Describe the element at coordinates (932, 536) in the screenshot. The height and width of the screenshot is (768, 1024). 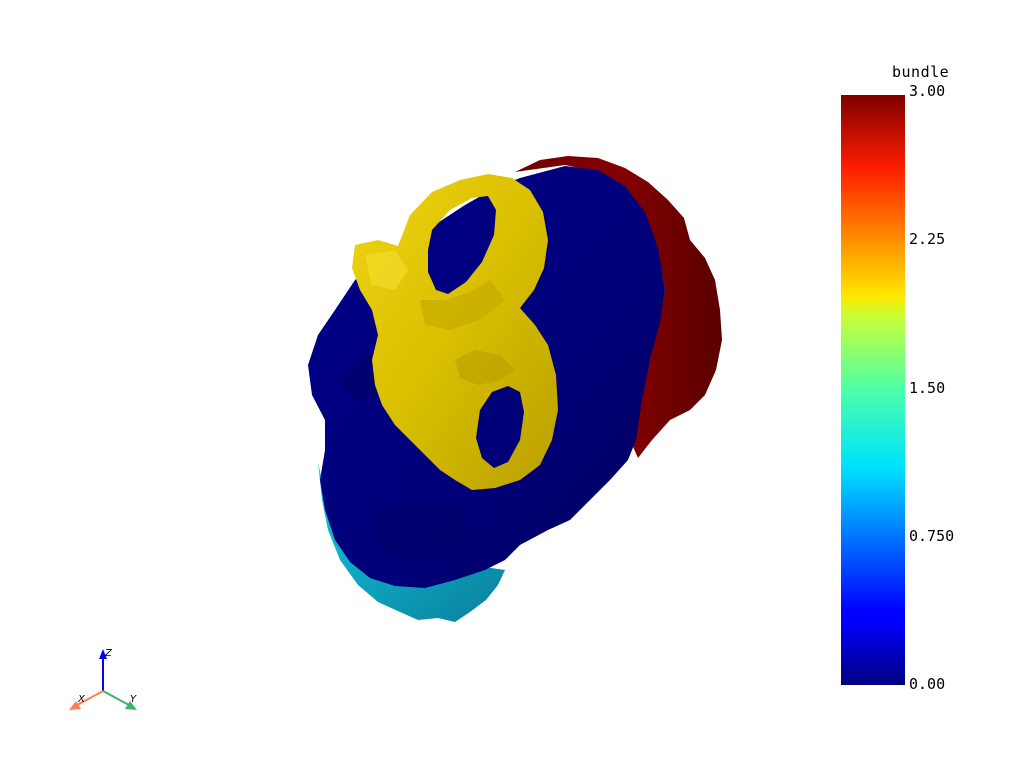
I see `scalar-bar-tick-label: 0.750` at that location.